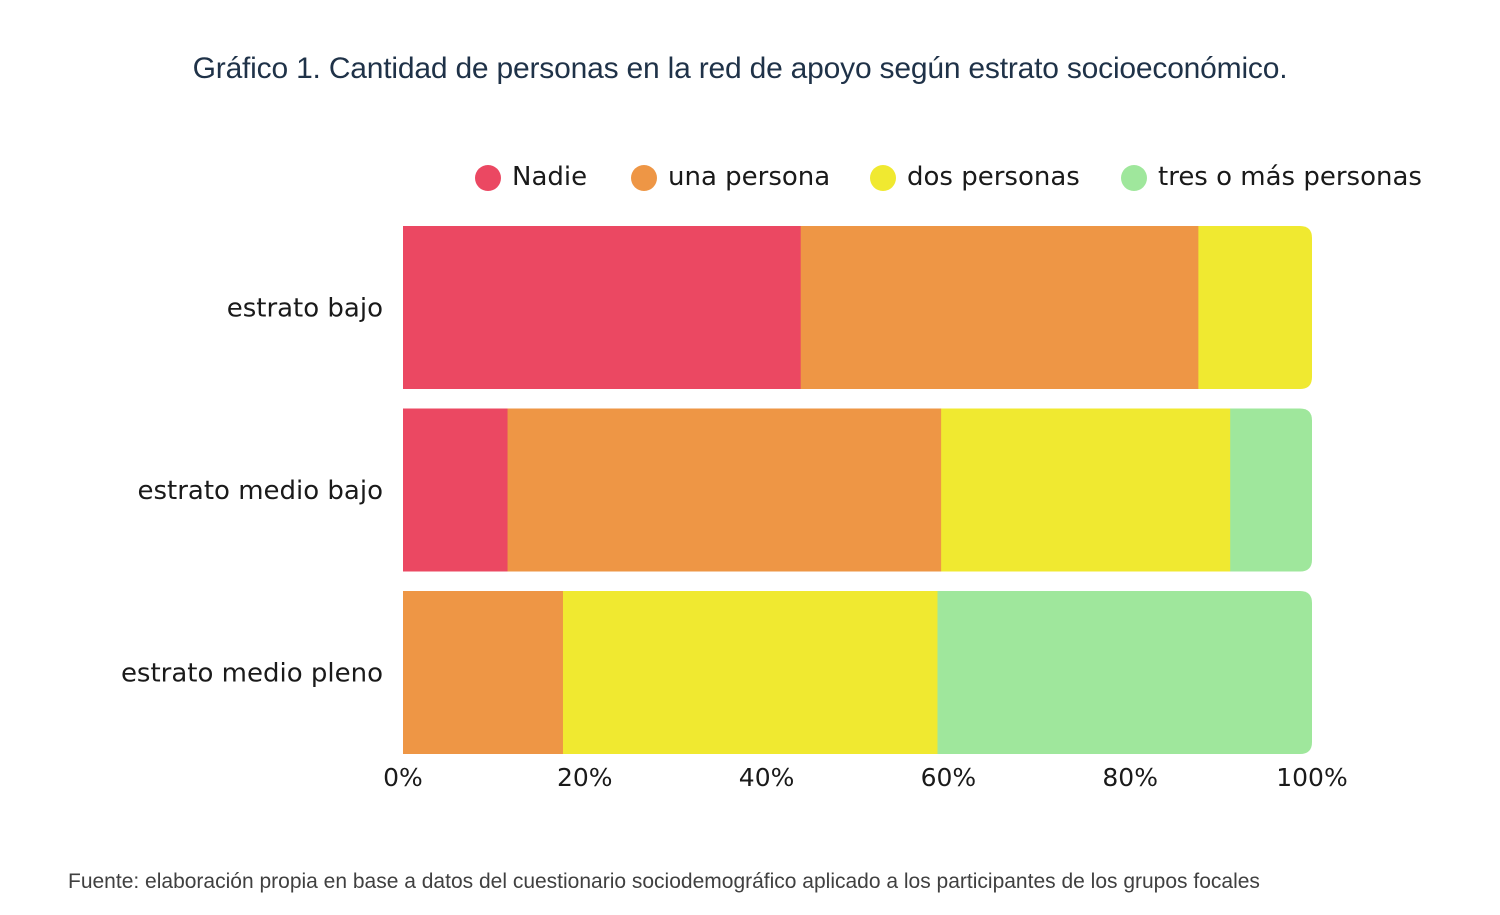 Image resolution: width=1500 pixels, height=915 pixels. What do you see at coordinates (749, 177) in the screenshot?
I see `legend-label-una-persona: una persona` at bounding box center [749, 177].